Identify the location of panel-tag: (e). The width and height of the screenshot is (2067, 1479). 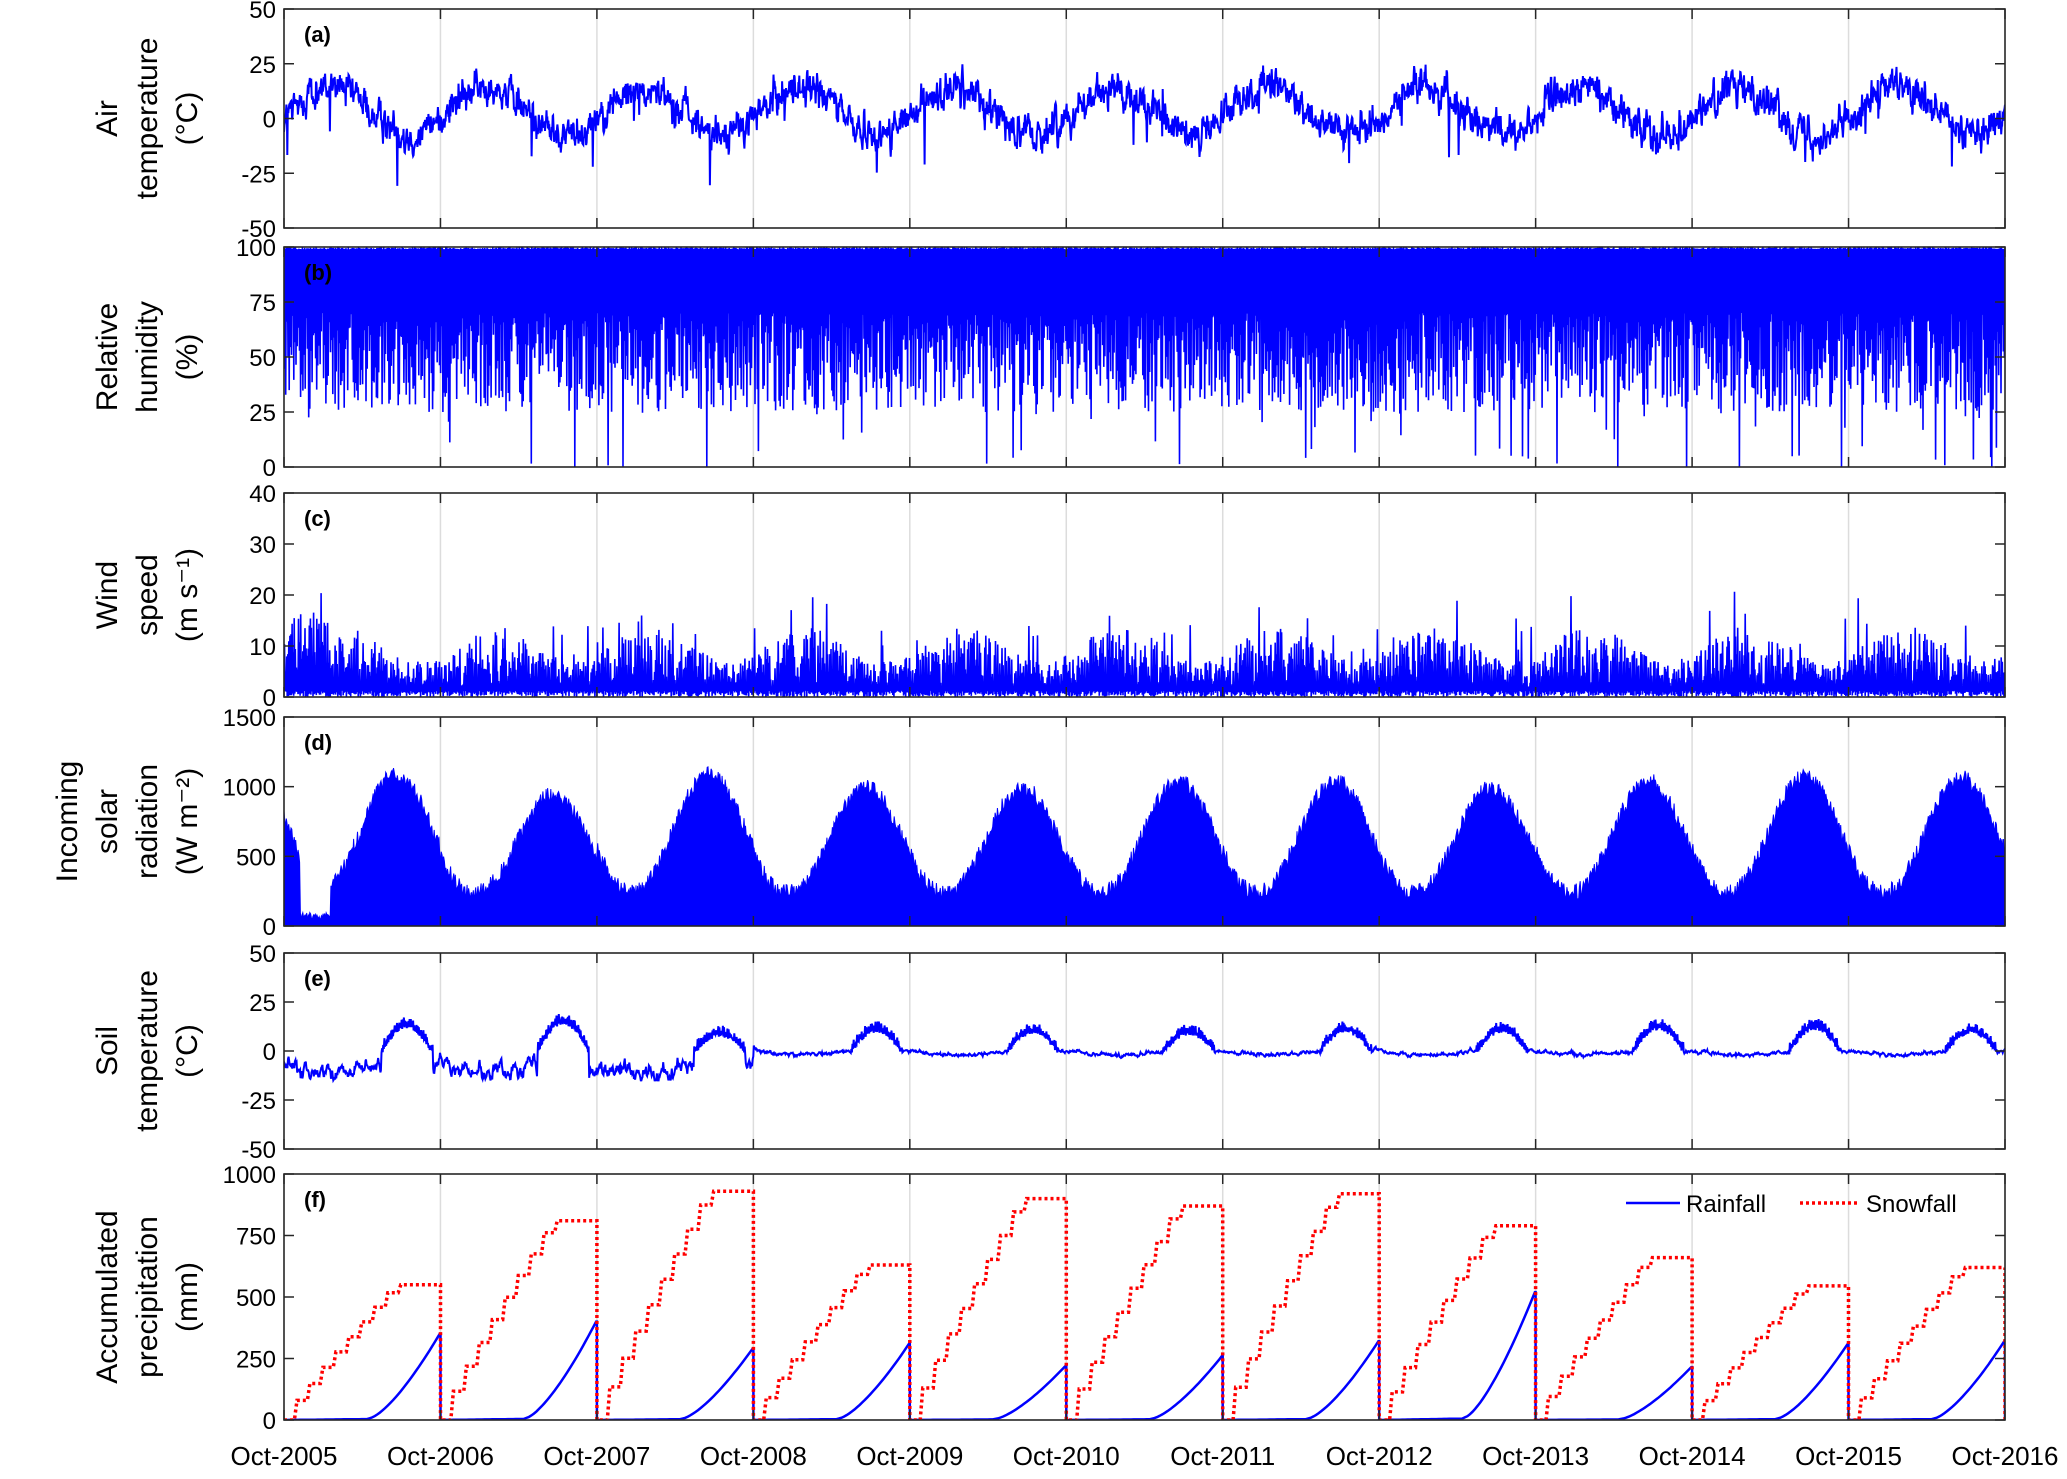
(317, 978).